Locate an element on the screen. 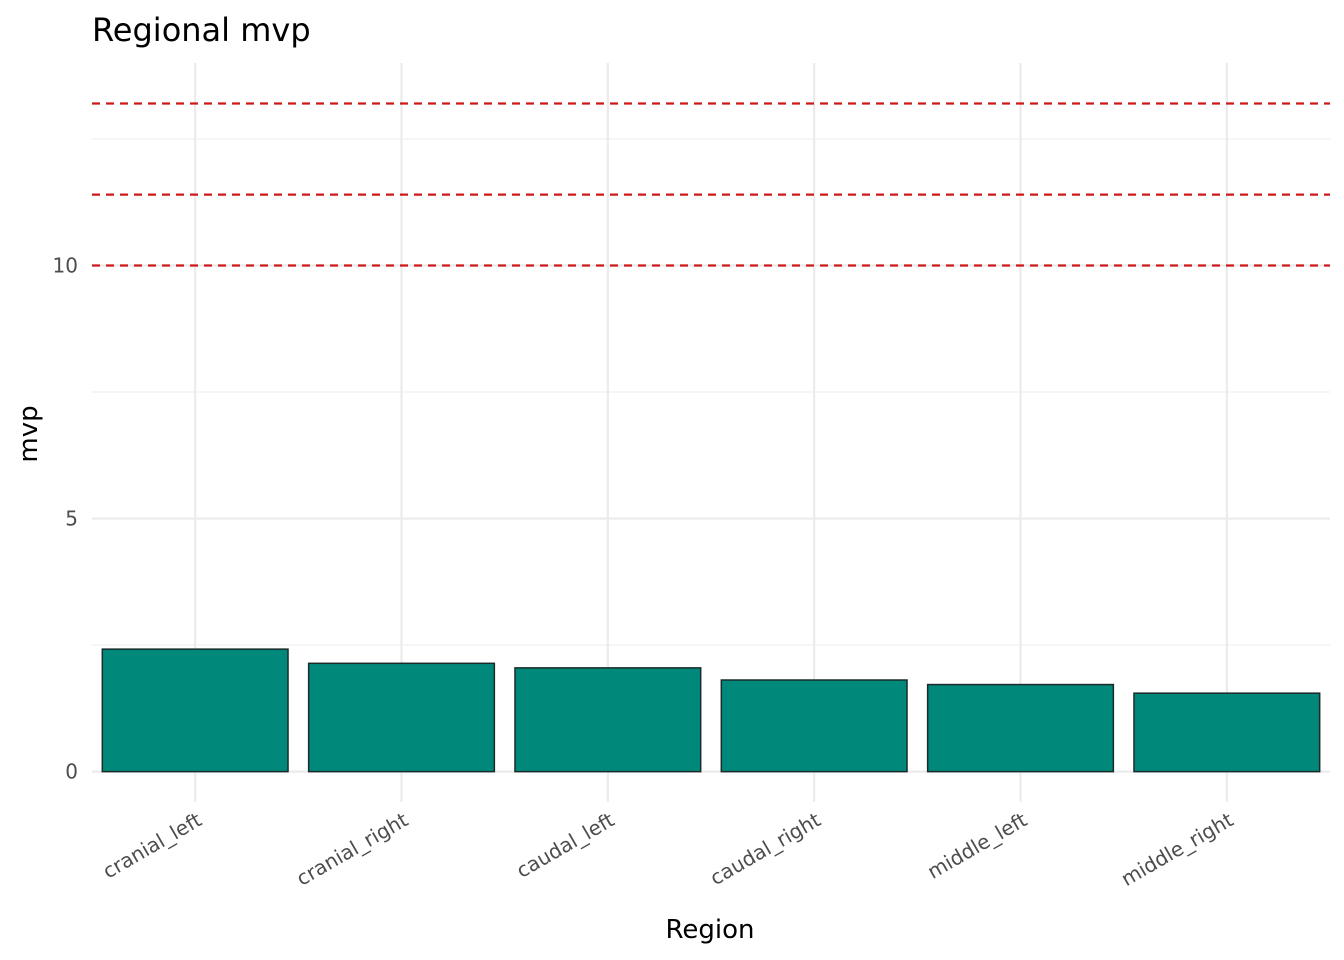 The height and width of the screenshot is (960, 1344). chart-title: Regional mvp is located at coordinates (201, 30).